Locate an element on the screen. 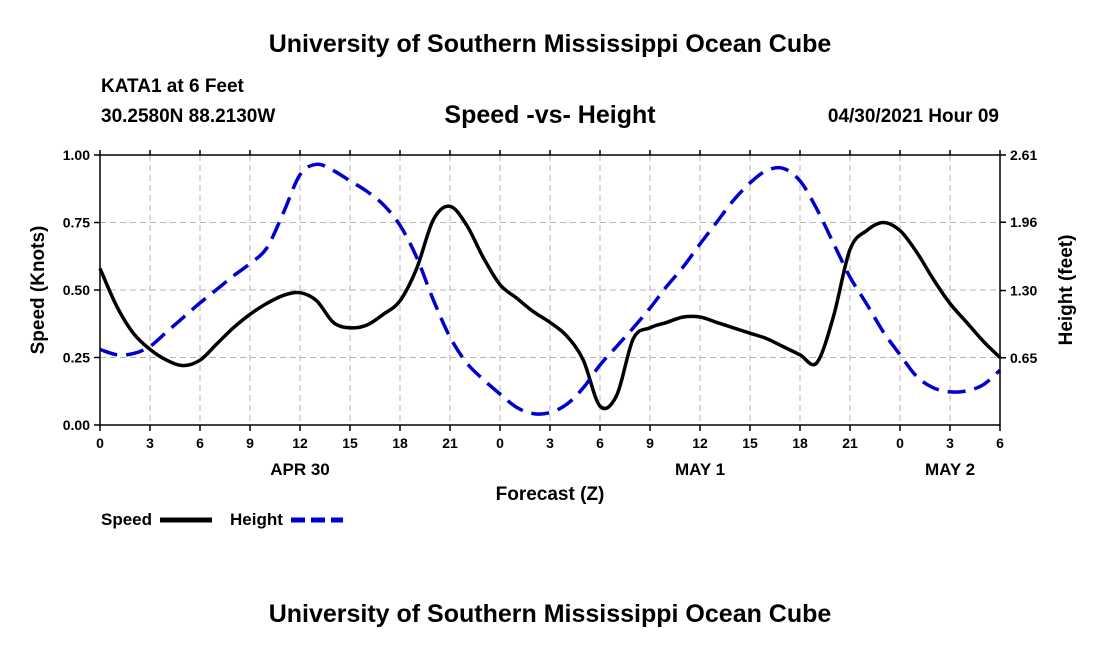 Image resolution: width=1100 pixels, height=650 pixels. station-label: KATA1 at 6 Feet is located at coordinates (172, 86).